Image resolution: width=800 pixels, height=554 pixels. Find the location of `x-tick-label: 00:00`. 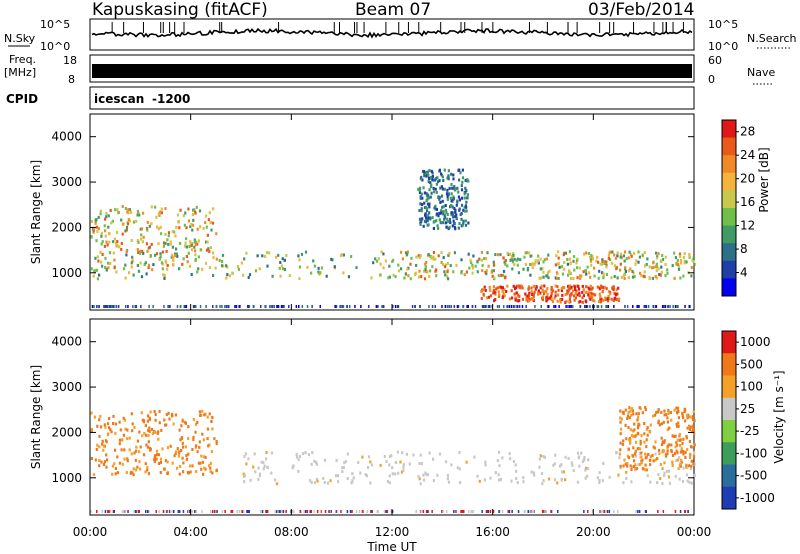

x-tick-label: 00:00 is located at coordinates (694, 532).